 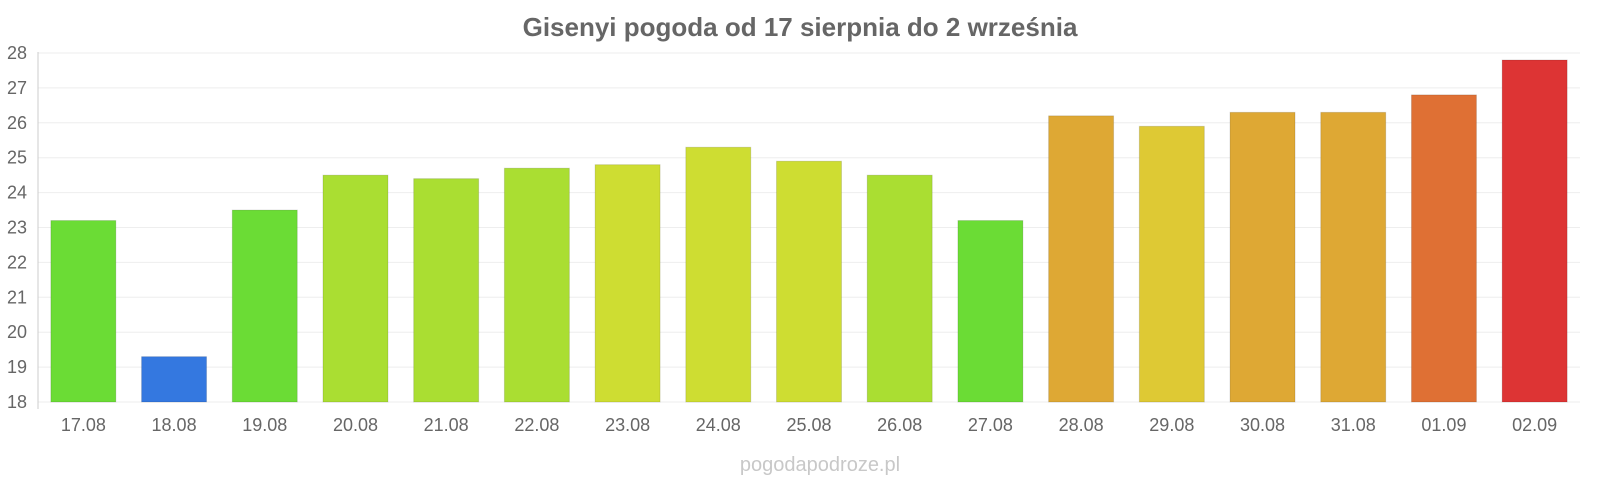 I want to click on x-tick-label: 01.09, so click(x=1443, y=425).